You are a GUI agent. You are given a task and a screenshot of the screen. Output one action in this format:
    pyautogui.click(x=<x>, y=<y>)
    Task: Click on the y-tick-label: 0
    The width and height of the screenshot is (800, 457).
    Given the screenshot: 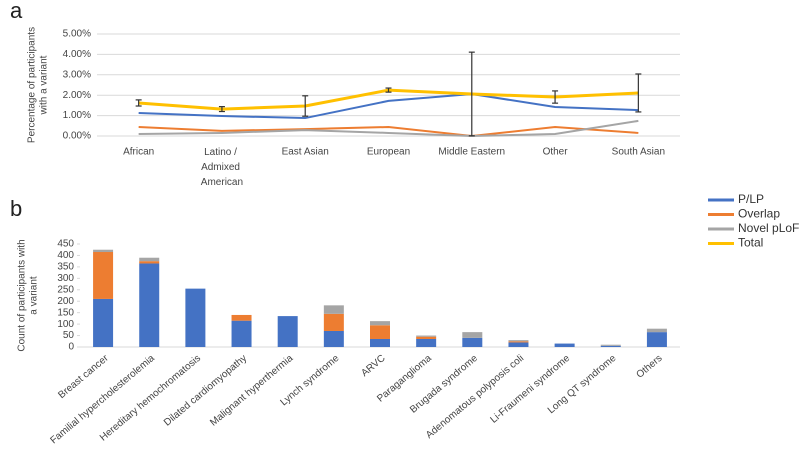 What is the action you would take?
    pyautogui.click(x=71, y=347)
    